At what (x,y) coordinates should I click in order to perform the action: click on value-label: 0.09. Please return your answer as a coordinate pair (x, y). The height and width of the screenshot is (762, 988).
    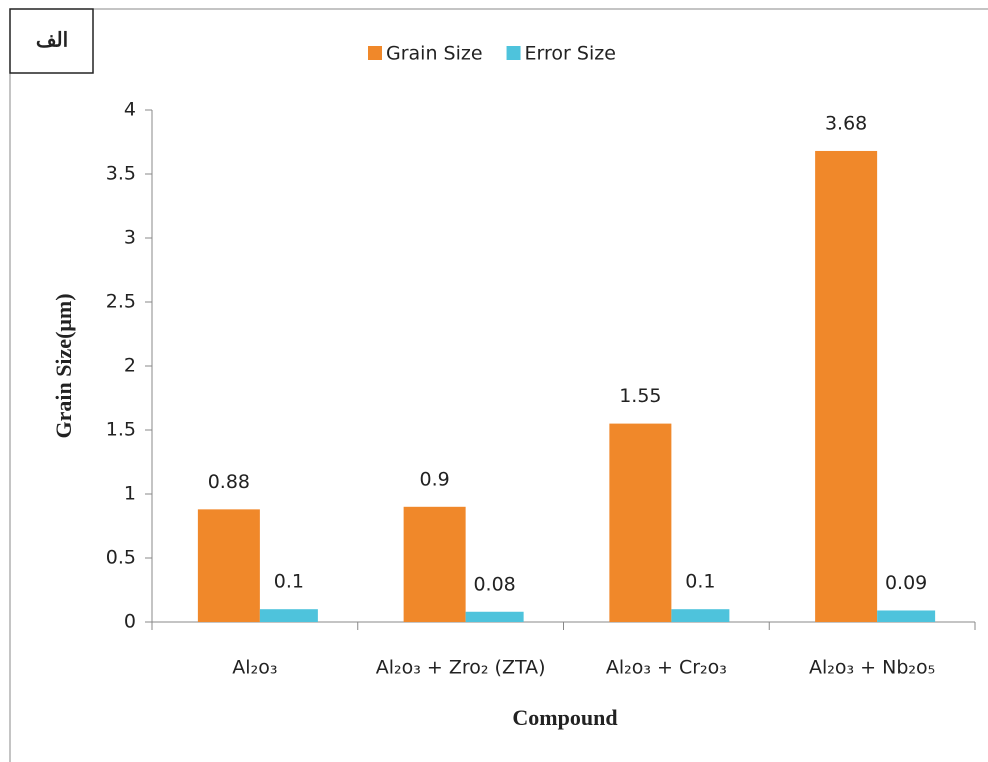
    Looking at the image, I should click on (906, 583).